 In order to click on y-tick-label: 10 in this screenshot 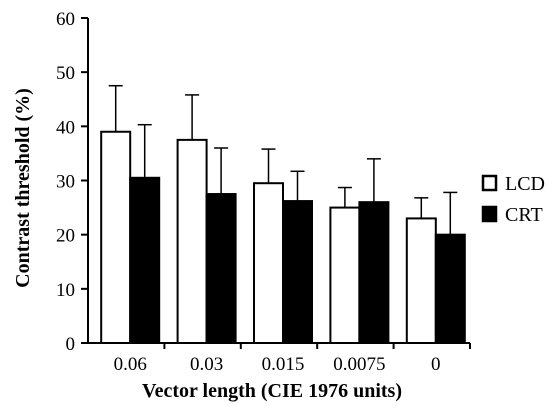, I will do `click(65, 290)`.